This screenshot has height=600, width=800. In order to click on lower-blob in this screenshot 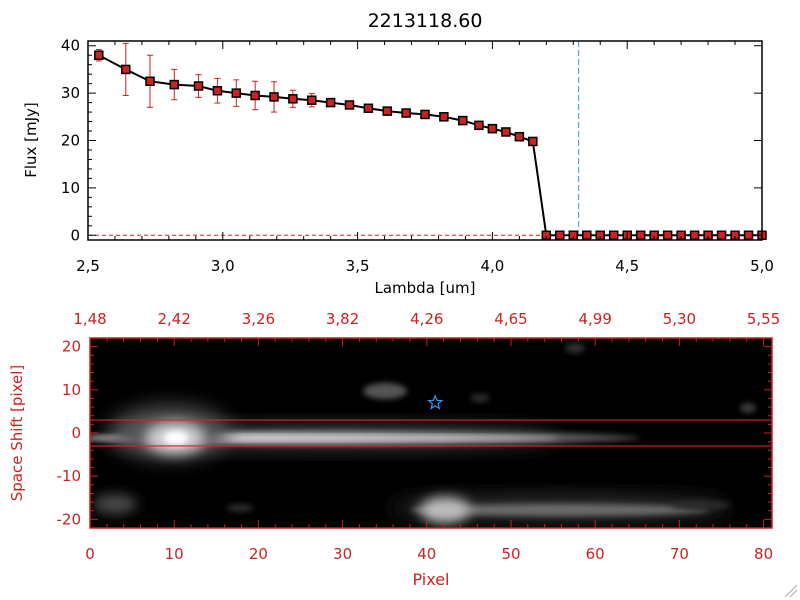, I will do `click(445, 510)`.